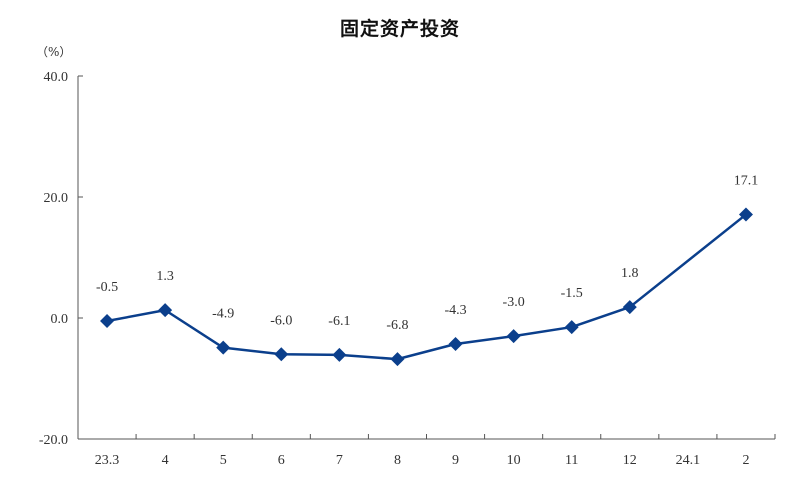 Image resolution: width=800 pixels, height=483 pixels. Describe the element at coordinates (397, 325) in the screenshot. I see `data-point-label: -6.8` at that location.